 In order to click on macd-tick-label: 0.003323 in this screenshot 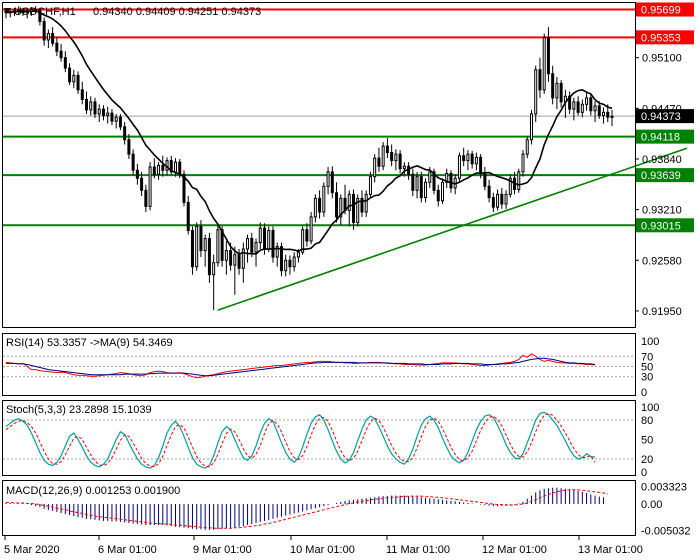, I will do `click(664, 488)`.